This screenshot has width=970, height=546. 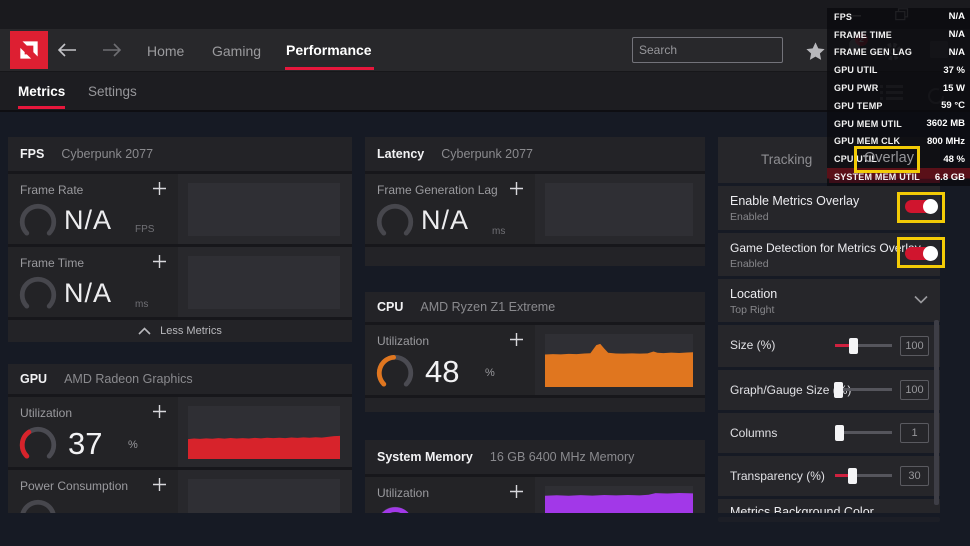 I want to click on overlay-metric-label: GPU TEMP, so click(x=858, y=105).